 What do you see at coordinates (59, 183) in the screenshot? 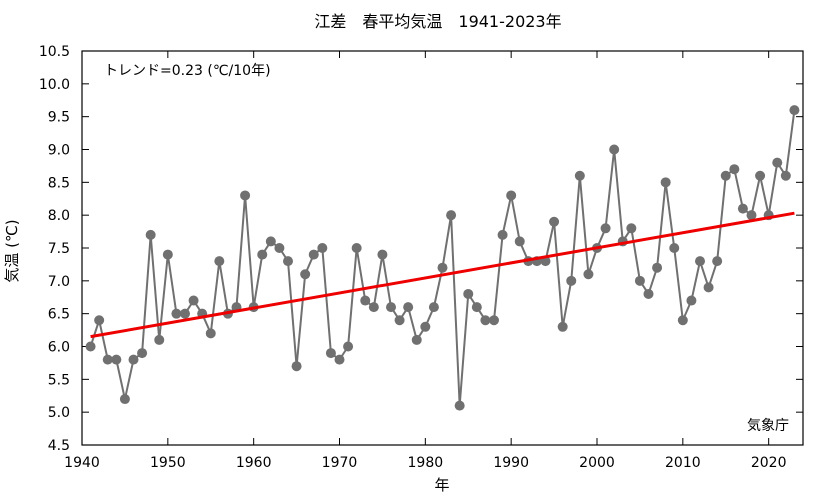
I see `y-tick-label: 8.5` at bounding box center [59, 183].